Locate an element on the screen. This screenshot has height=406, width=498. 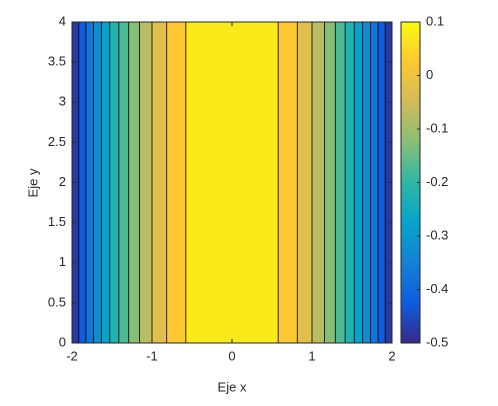
y-tick-label: 3.5 is located at coordinates (57, 61).